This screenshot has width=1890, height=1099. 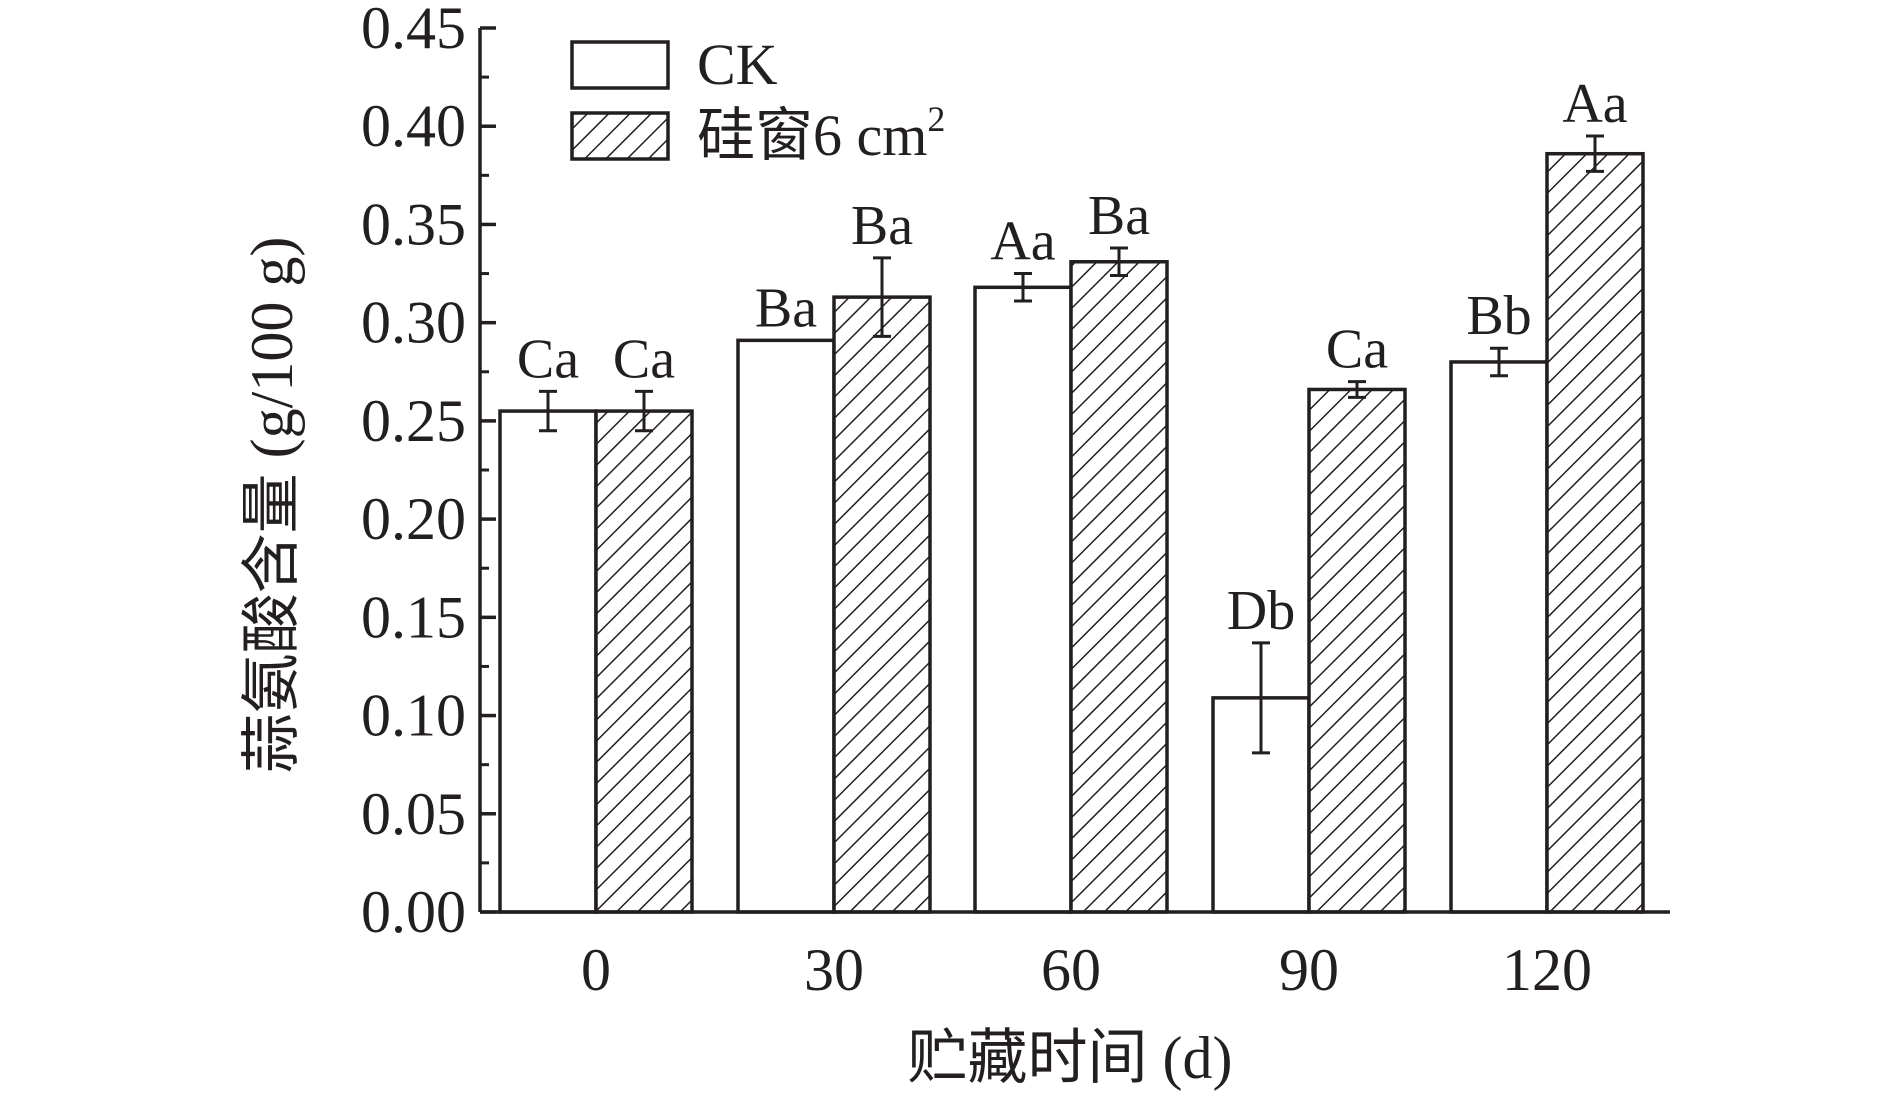 What do you see at coordinates (413, 716) in the screenshot?
I see `y-tick-label-0.10: 0.10` at bounding box center [413, 716].